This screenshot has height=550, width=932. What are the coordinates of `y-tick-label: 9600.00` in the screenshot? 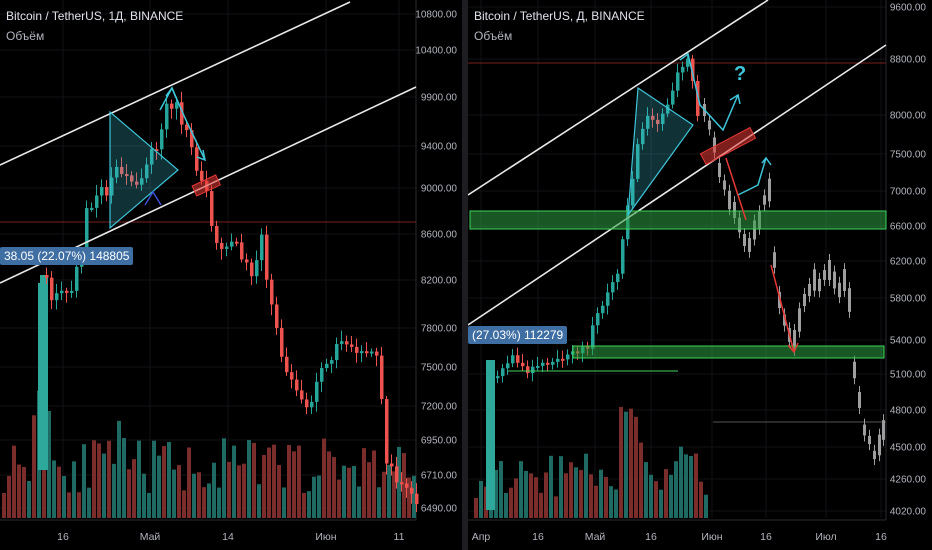 It's located at (908, 8).